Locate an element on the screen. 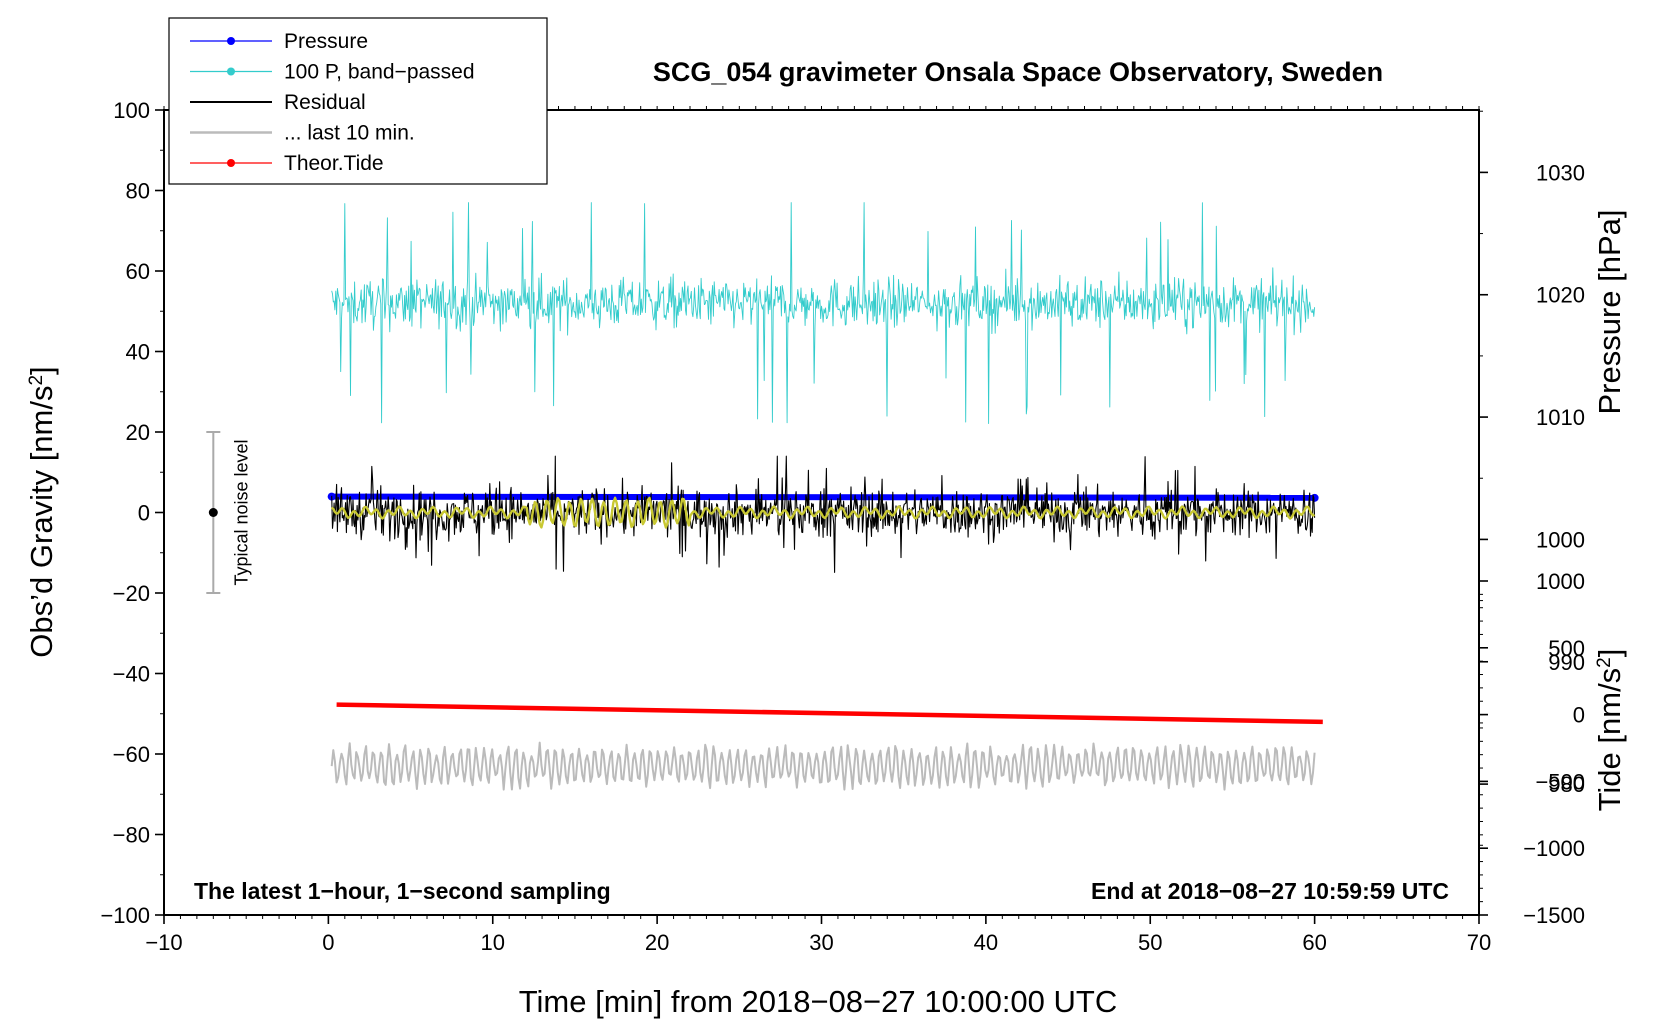 The height and width of the screenshot is (1020, 1660). pressure-tick-label: 990 is located at coordinates (1566, 662).